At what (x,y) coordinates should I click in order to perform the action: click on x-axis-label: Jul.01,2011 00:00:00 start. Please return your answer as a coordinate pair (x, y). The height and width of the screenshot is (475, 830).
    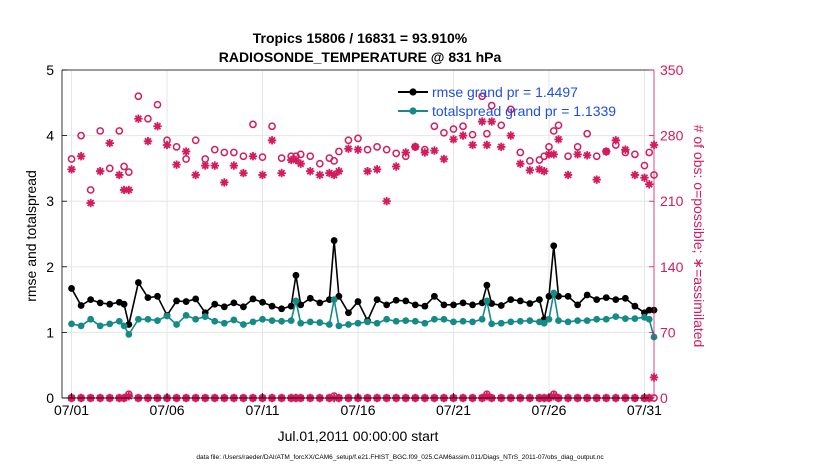
    Looking at the image, I should click on (358, 436).